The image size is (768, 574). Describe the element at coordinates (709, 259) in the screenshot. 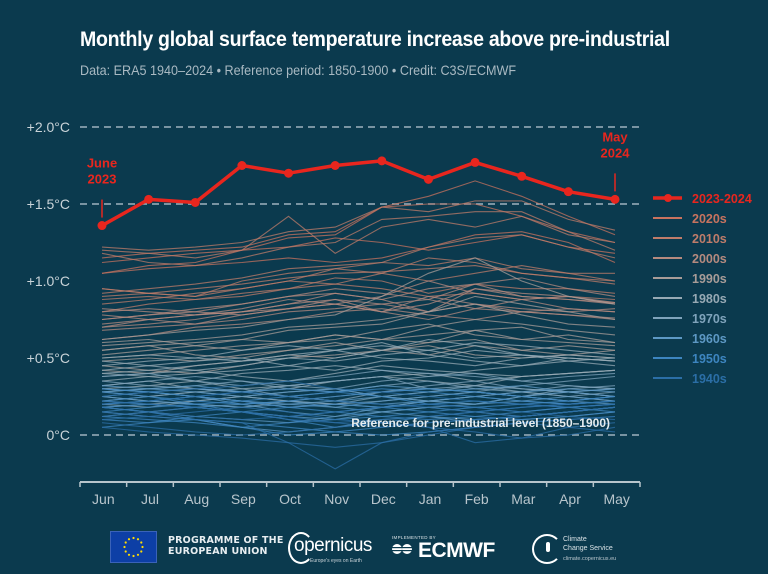

I see `legend-label-2000s: 2000s` at that location.